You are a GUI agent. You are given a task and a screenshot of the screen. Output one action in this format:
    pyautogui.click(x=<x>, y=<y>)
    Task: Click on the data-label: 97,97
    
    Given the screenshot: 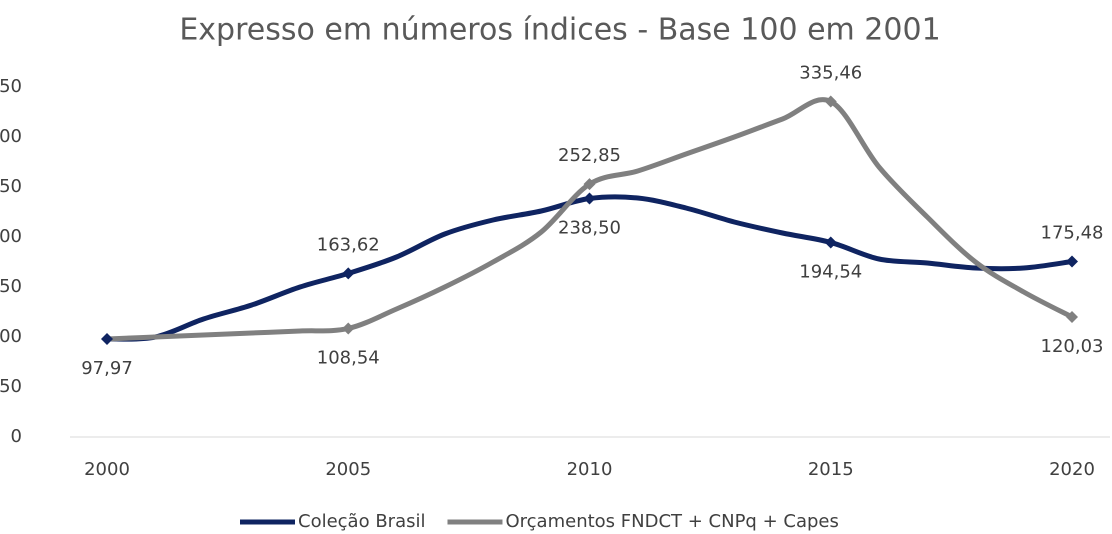 What is the action you would take?
    pyautogui.click(x=107, y=368)
    